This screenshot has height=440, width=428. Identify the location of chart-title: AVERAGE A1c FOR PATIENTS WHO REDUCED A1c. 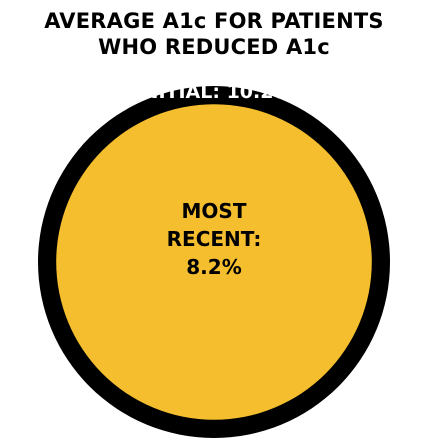
(214, 34).